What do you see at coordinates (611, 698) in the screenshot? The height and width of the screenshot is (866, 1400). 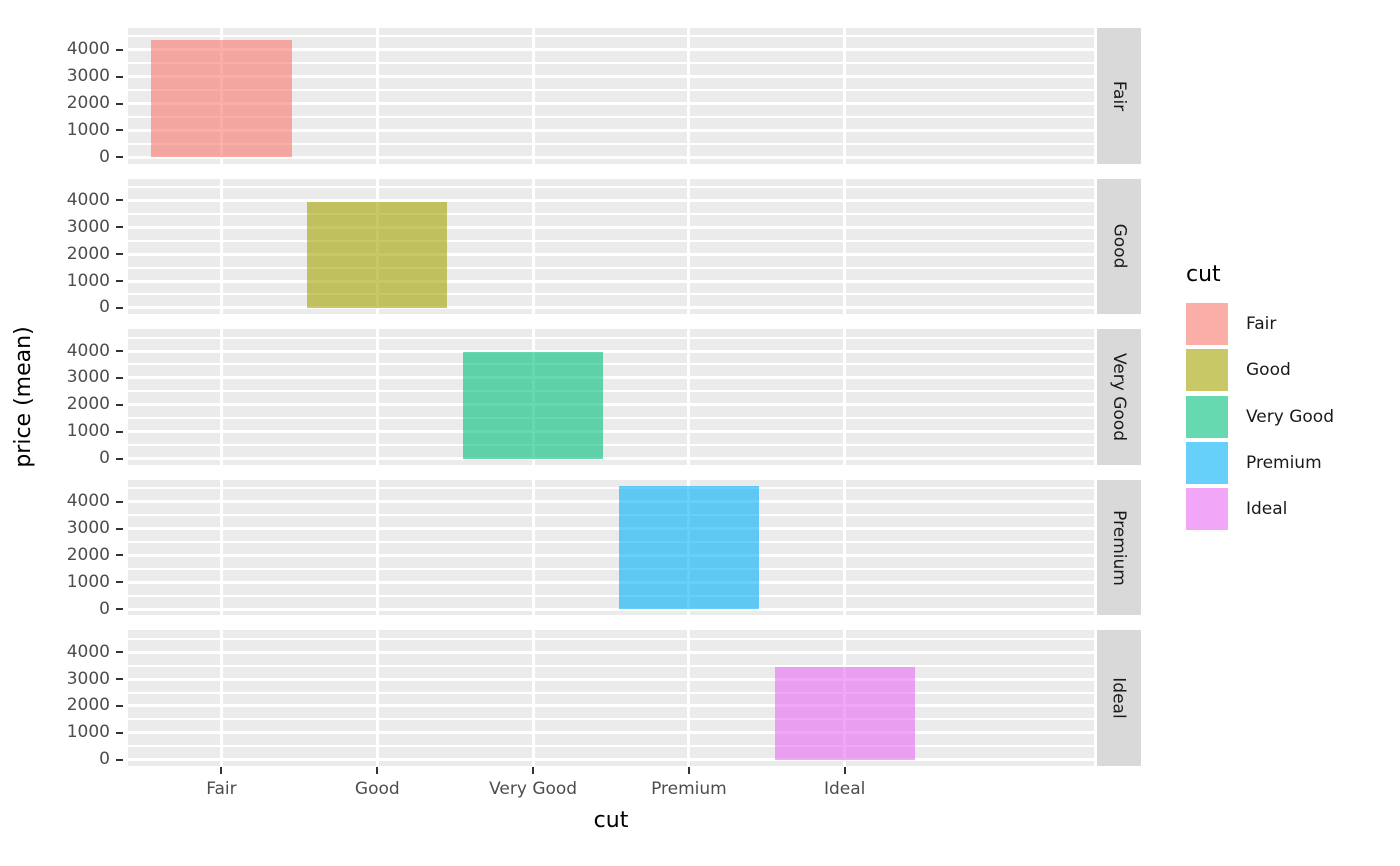 I see `facet-panel-ideal` at bounding box center [611, 698].